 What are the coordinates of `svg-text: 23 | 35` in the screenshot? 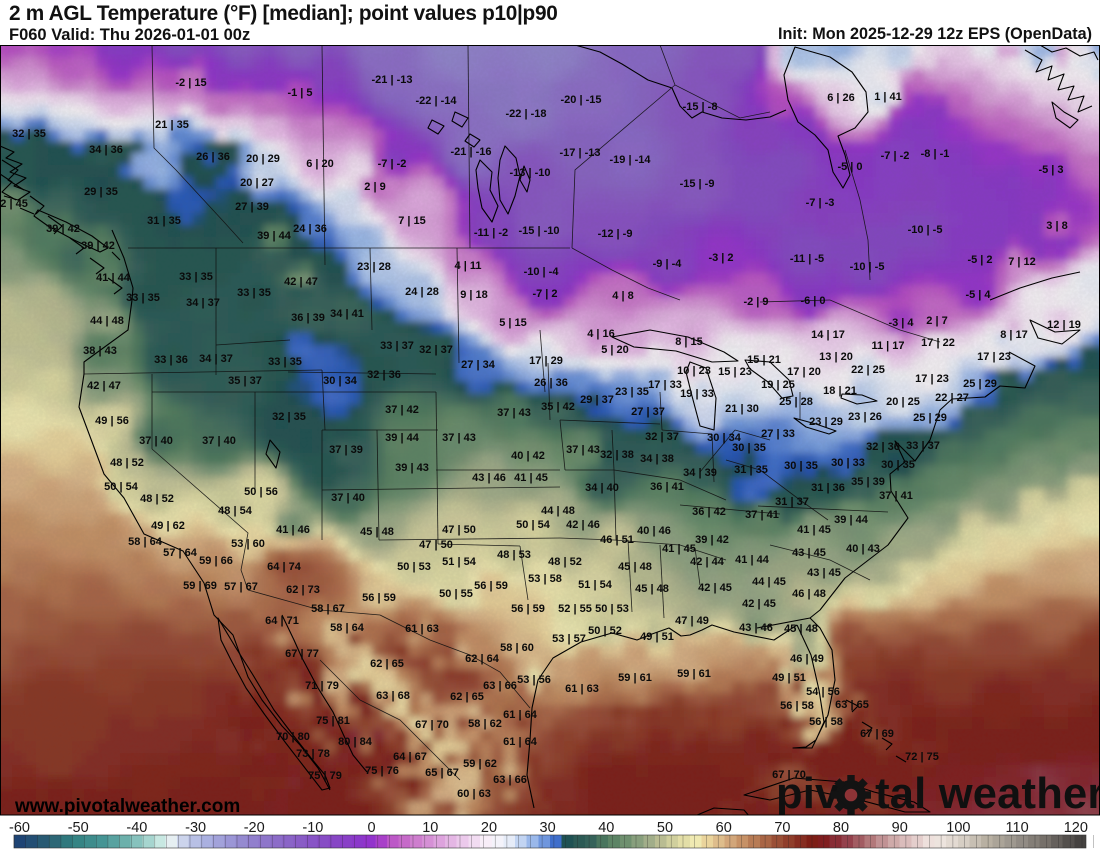 It's located at (632, 392).